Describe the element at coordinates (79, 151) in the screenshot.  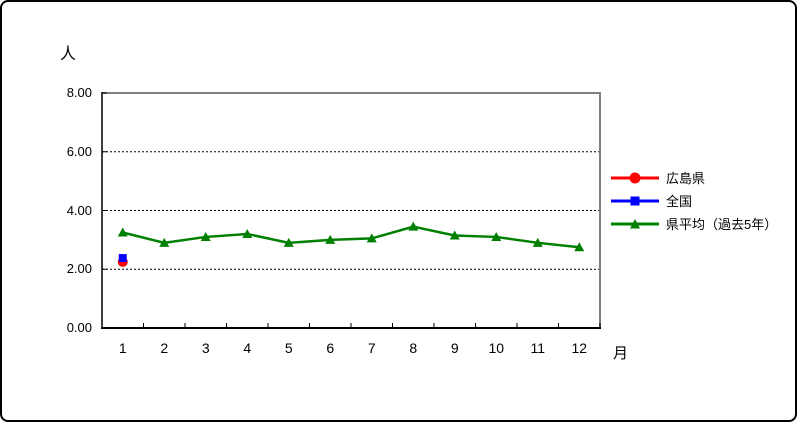
I see `y-tick-label: 6.00` at that location.